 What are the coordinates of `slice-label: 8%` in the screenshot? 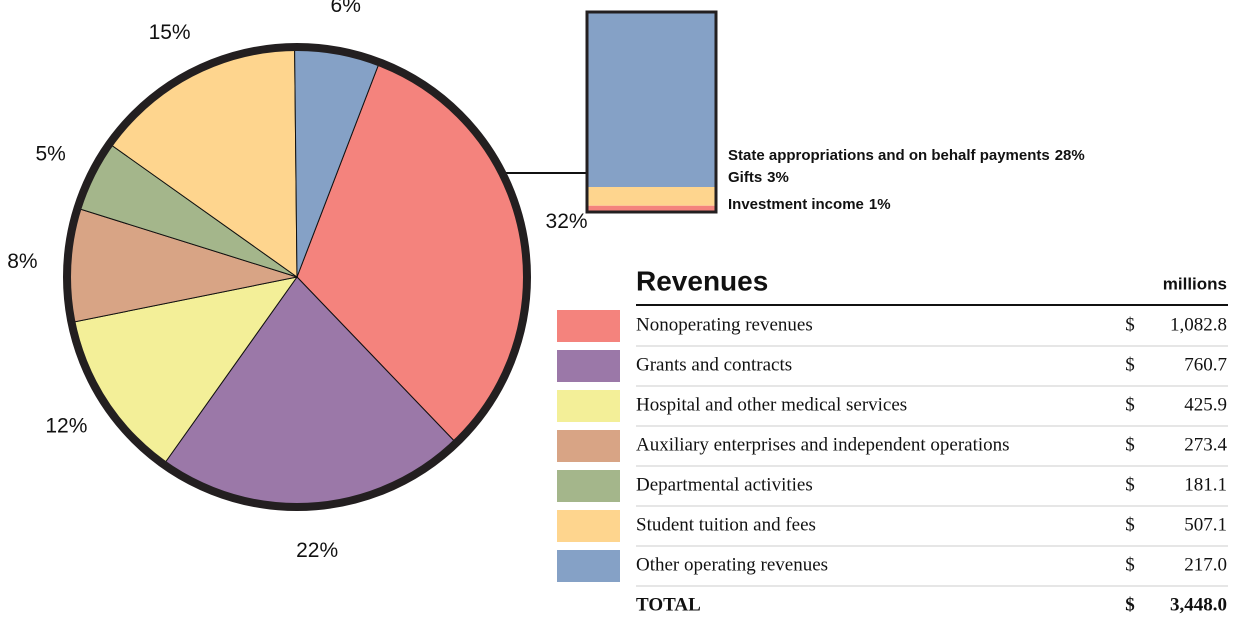 It's located at (22, 261).